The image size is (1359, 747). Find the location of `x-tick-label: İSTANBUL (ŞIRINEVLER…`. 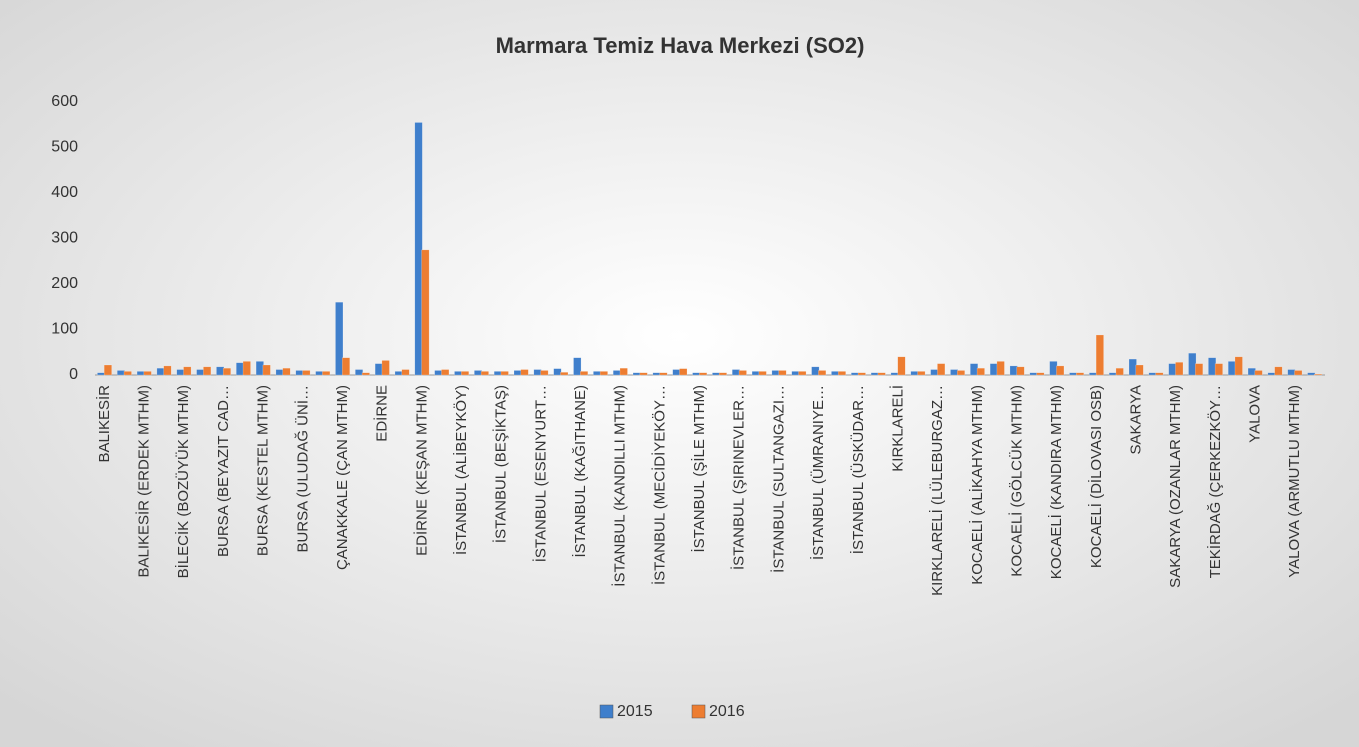

x-tick-label: İSTANBUL (ŞIRINEVLER… is located at coordinates (739, 477).